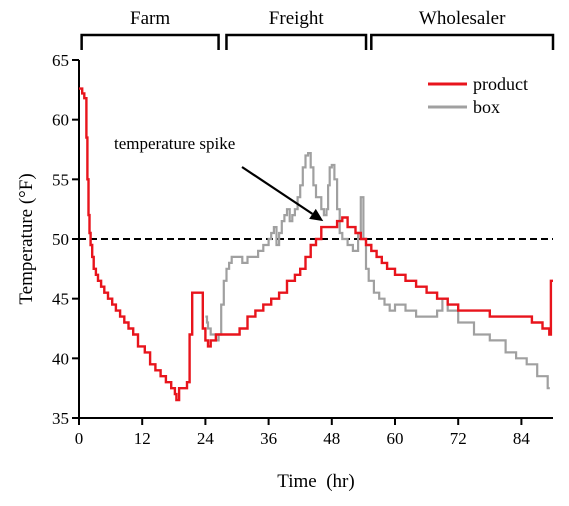  I want to click on x-tick-label: 24, so click(206, 438).